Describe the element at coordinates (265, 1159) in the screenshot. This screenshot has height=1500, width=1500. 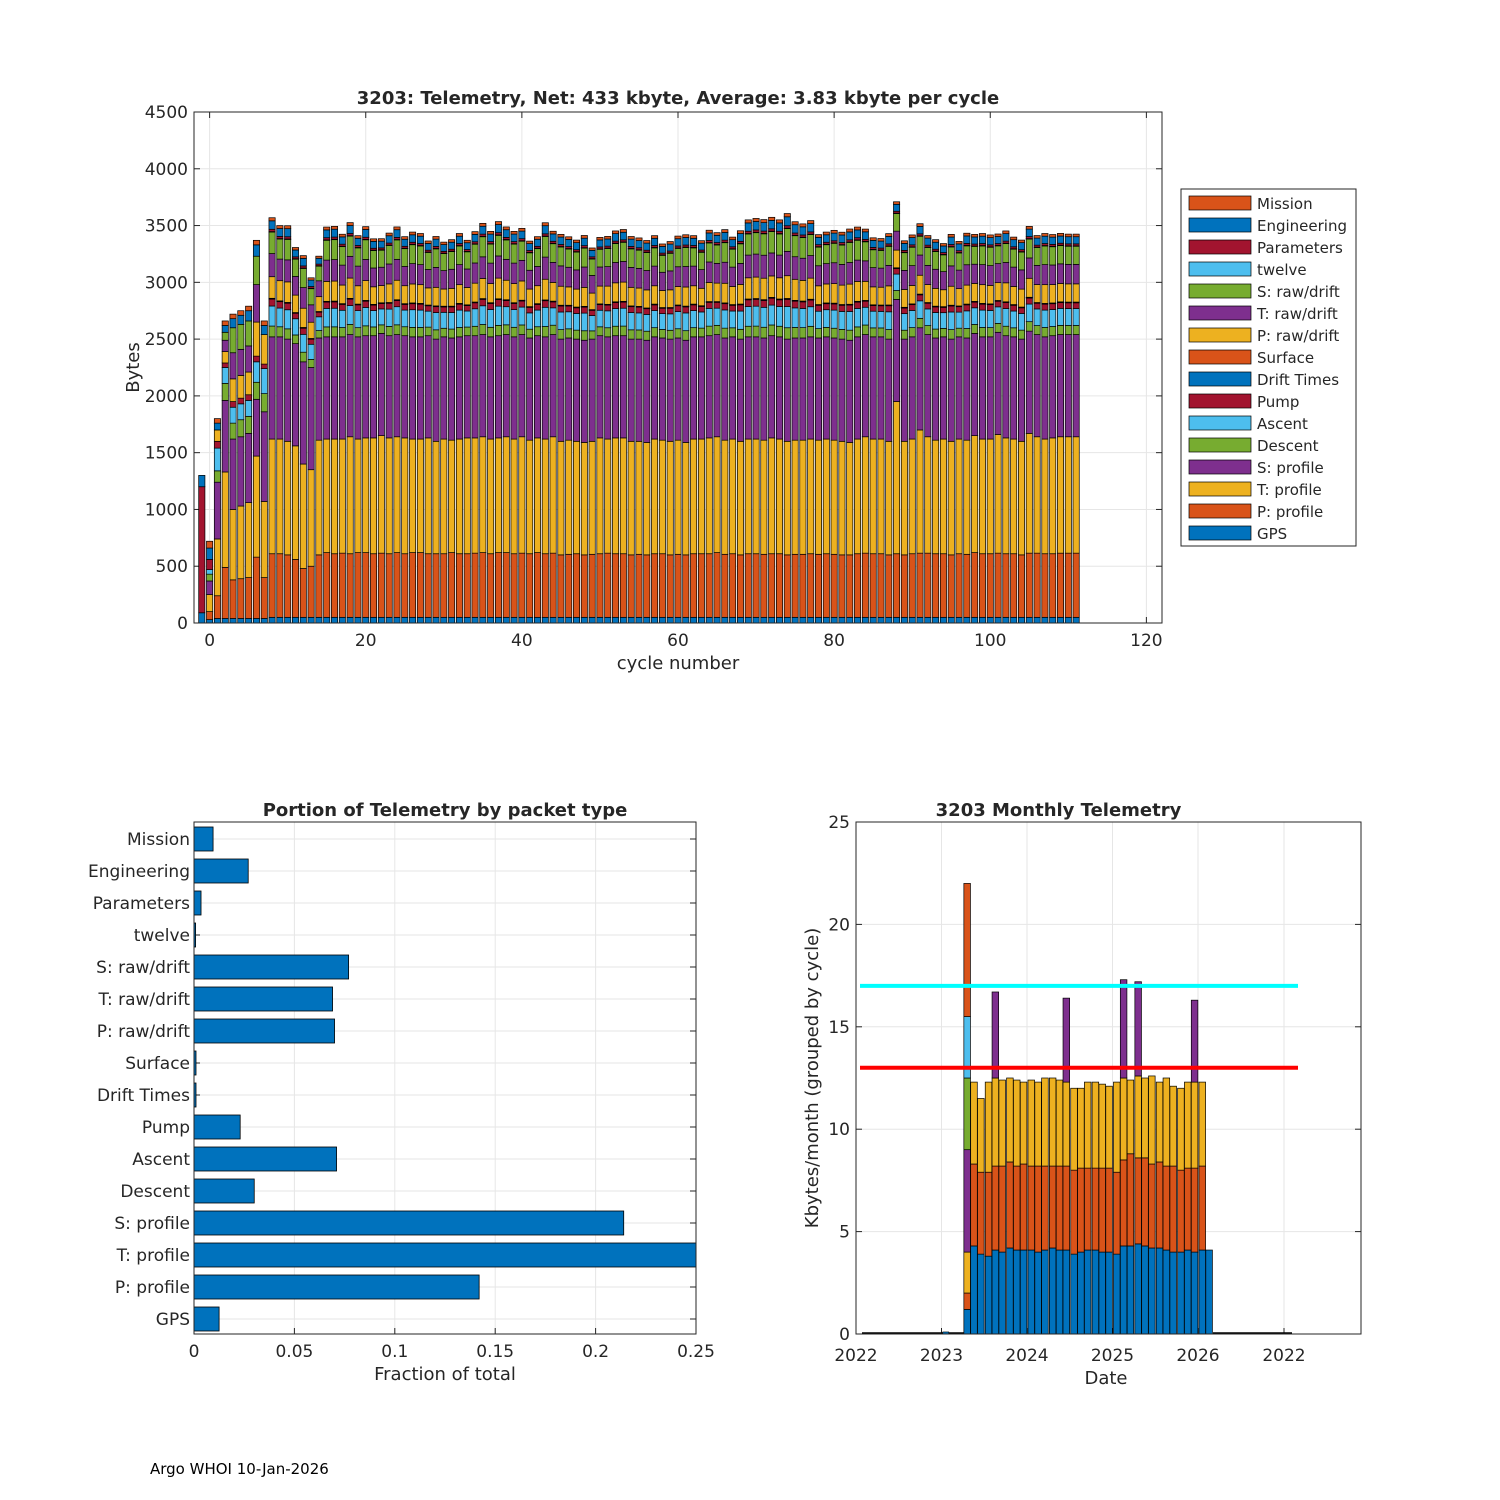
I see `bl-bar` at that location.